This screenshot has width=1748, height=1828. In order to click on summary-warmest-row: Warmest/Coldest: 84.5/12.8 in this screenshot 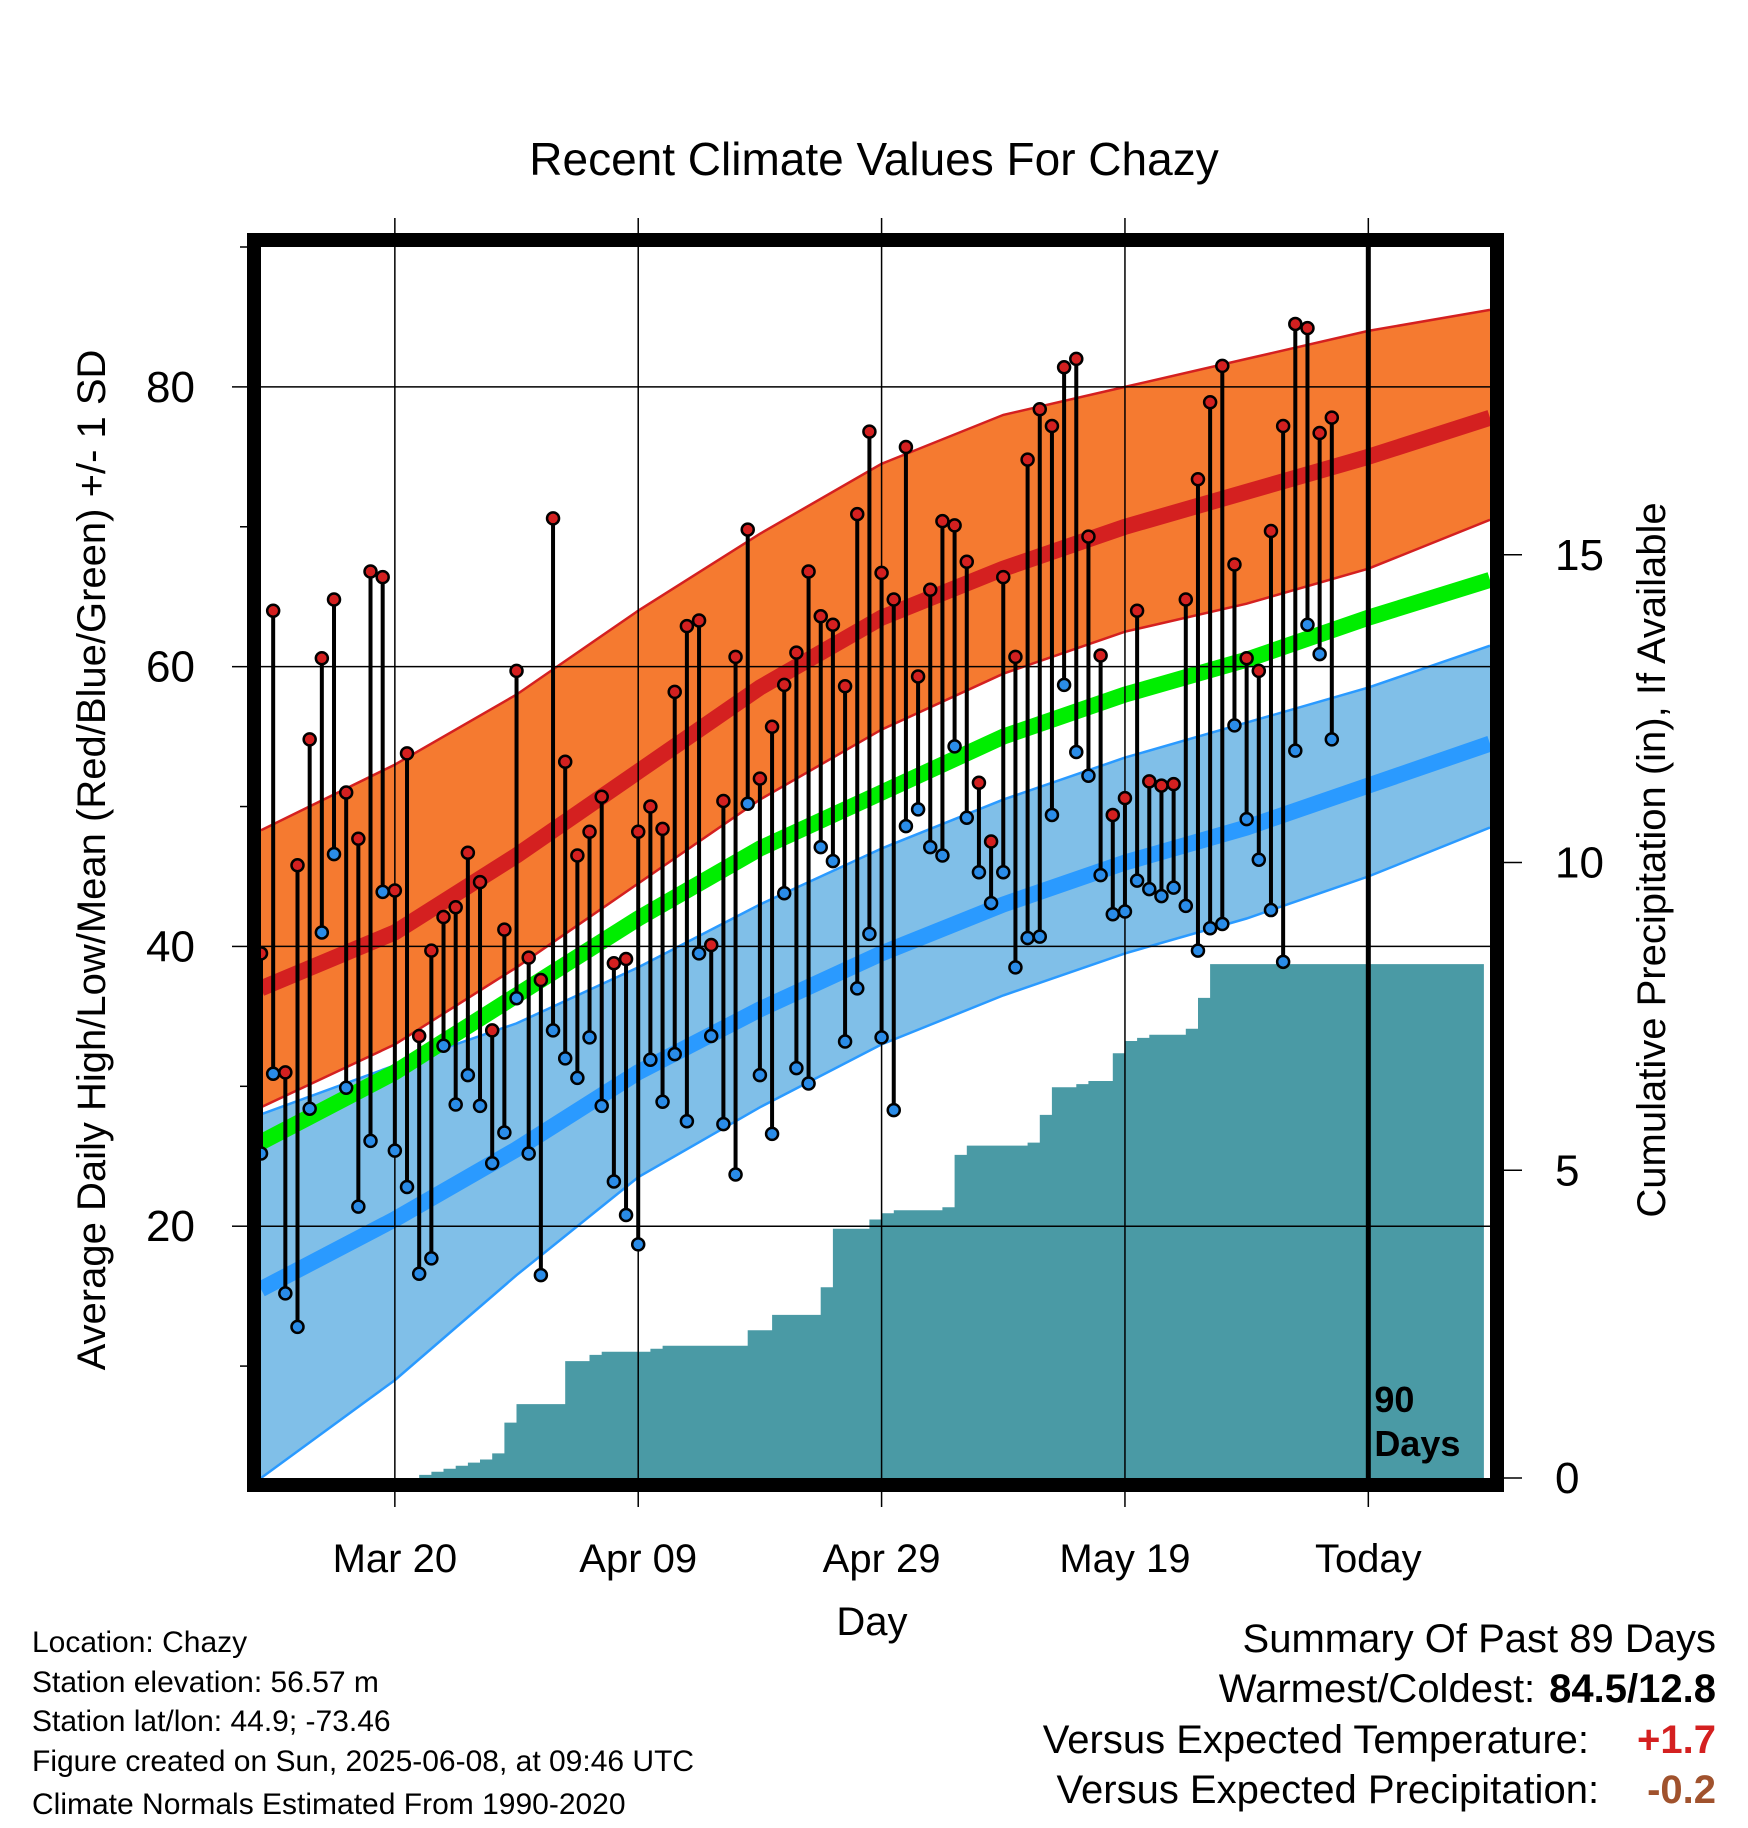, I will do `click(1467, 1689)`.